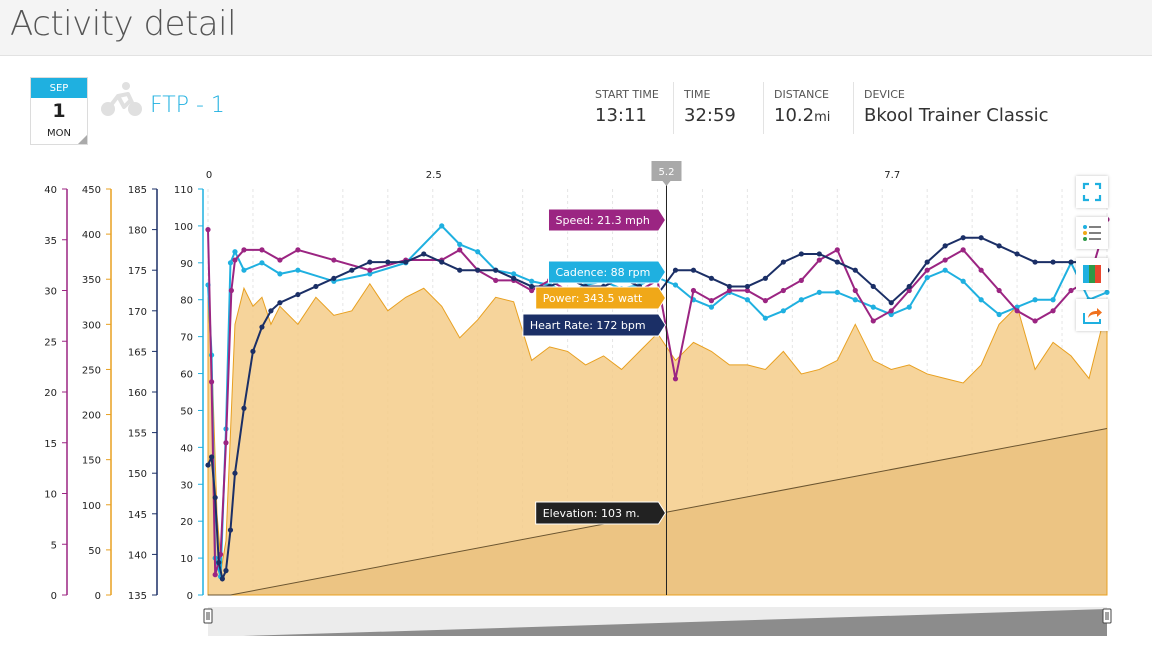  Describe the element at coordinates (627, 94) in the screenshot. I see `stat-label: START TIME` at that location.